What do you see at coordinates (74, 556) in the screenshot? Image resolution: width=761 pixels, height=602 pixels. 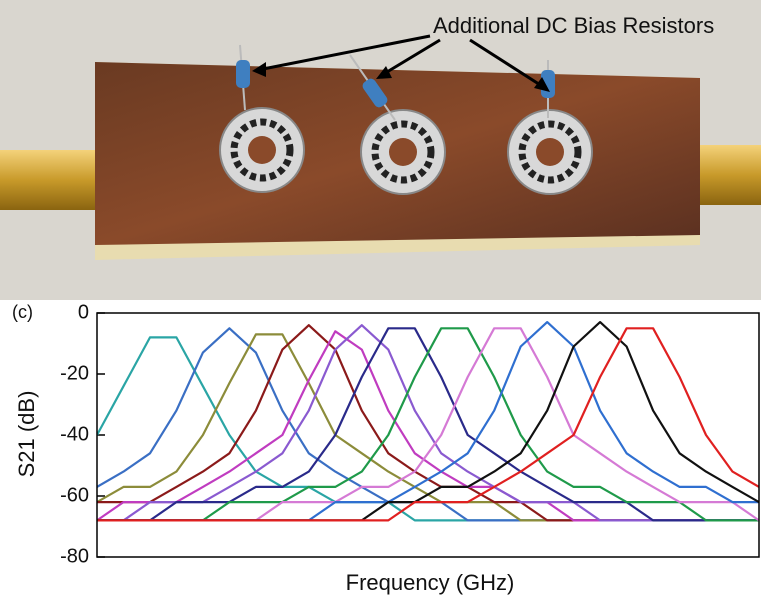 I see `y-tick-label: -80` at bounding box center [74, 556].